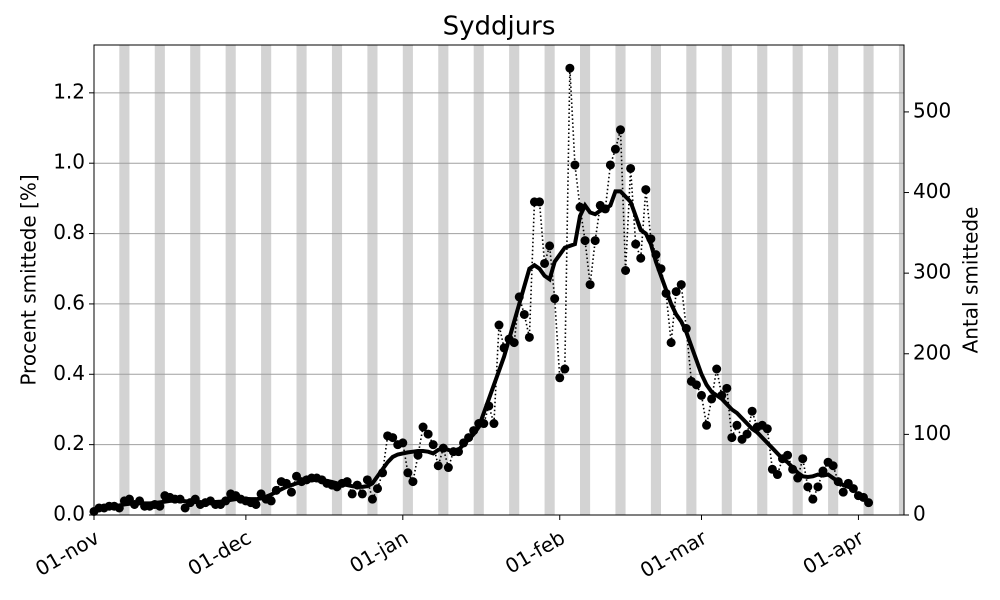 The width and height of the screenshot is (1000, 600). Describe the element at coordinates (674, 553) in the screenshot. I see `x-tick-label: 01-mar` at that location.